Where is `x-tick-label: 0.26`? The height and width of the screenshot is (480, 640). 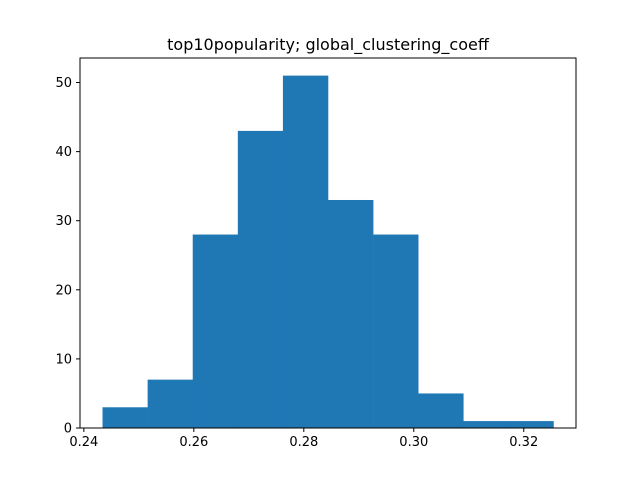
x-tick-label: 0.26 is located at coordinates (193, 442).